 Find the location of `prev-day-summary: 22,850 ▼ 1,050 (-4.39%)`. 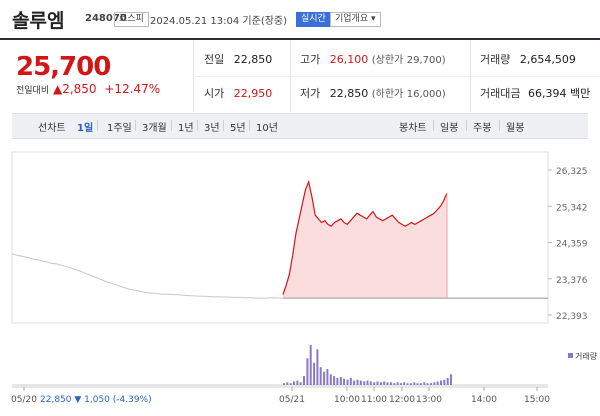

prev-day-summary: 22,850 ▼ 1,050 (-4.39%) is located at coordinates (96, 400).